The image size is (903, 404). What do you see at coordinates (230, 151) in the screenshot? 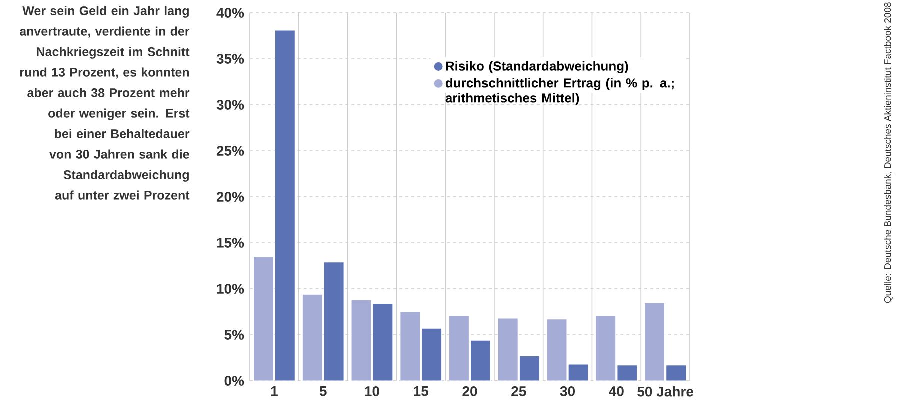
I see `y-tick-label: 25%` at bounding box center [230, 151].